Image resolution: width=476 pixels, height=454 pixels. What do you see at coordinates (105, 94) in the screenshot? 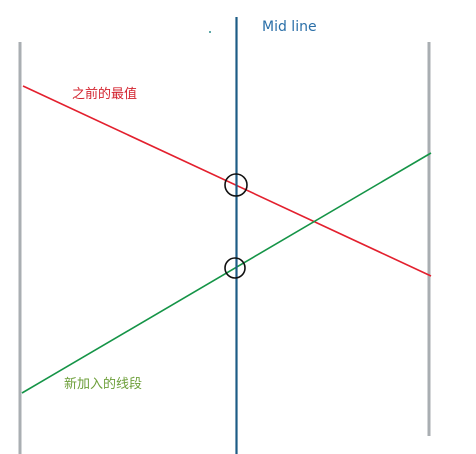
I see `previous-best-label: 之前的最值` at bounding box center [105, 94].